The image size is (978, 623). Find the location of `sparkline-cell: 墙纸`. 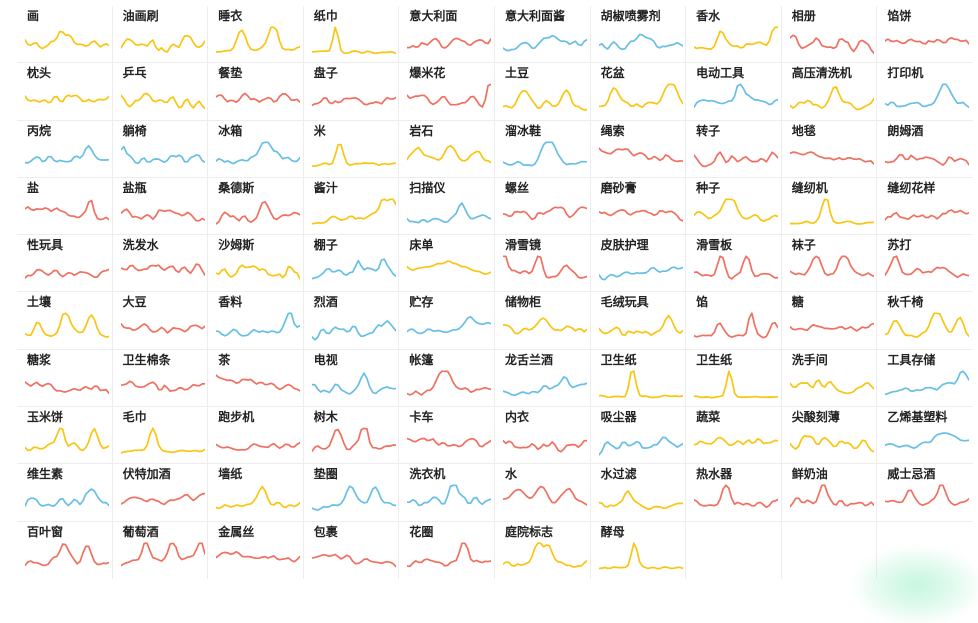

sparkline-cell: 墙纸 is located at coordinates (256, 493).